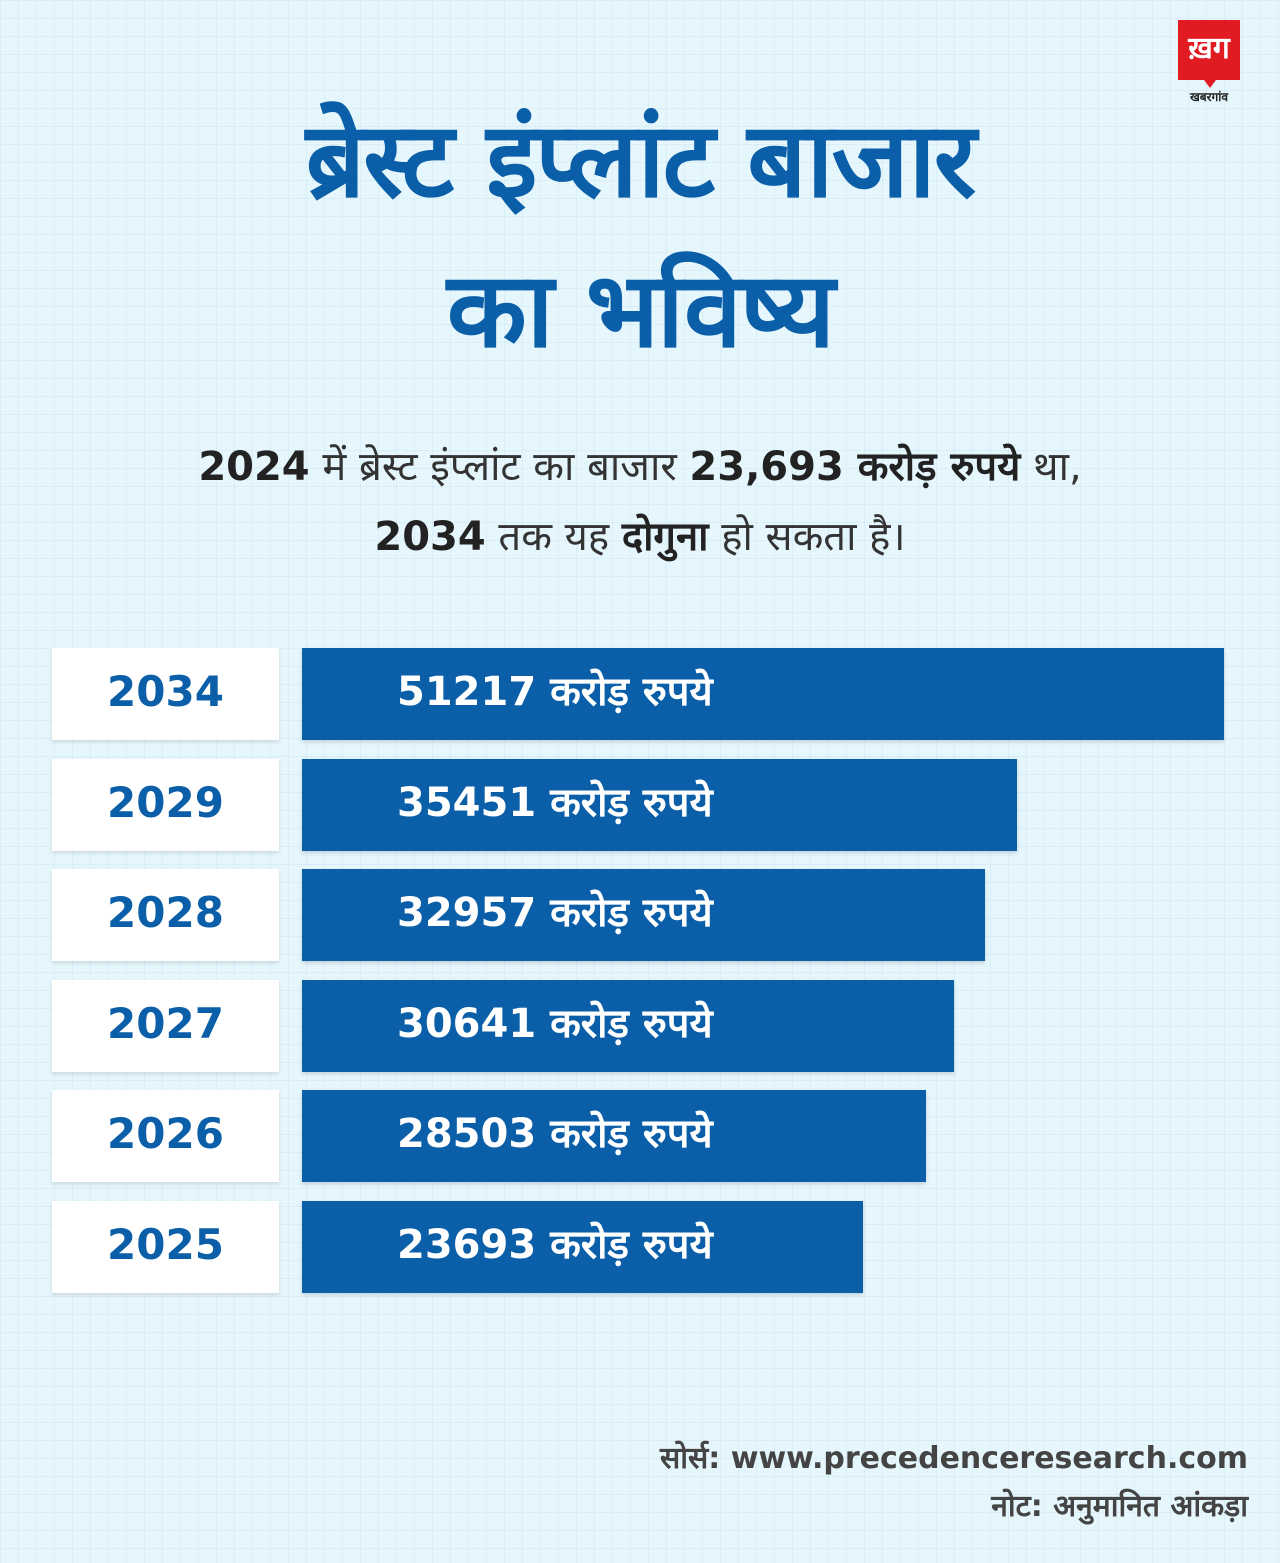 Image resolution: width=1280 pixels, height=1563 pixels. I want to click on title-line-1: ब्रेस्ट इंप्लांट बाजार, so click(640, 160).